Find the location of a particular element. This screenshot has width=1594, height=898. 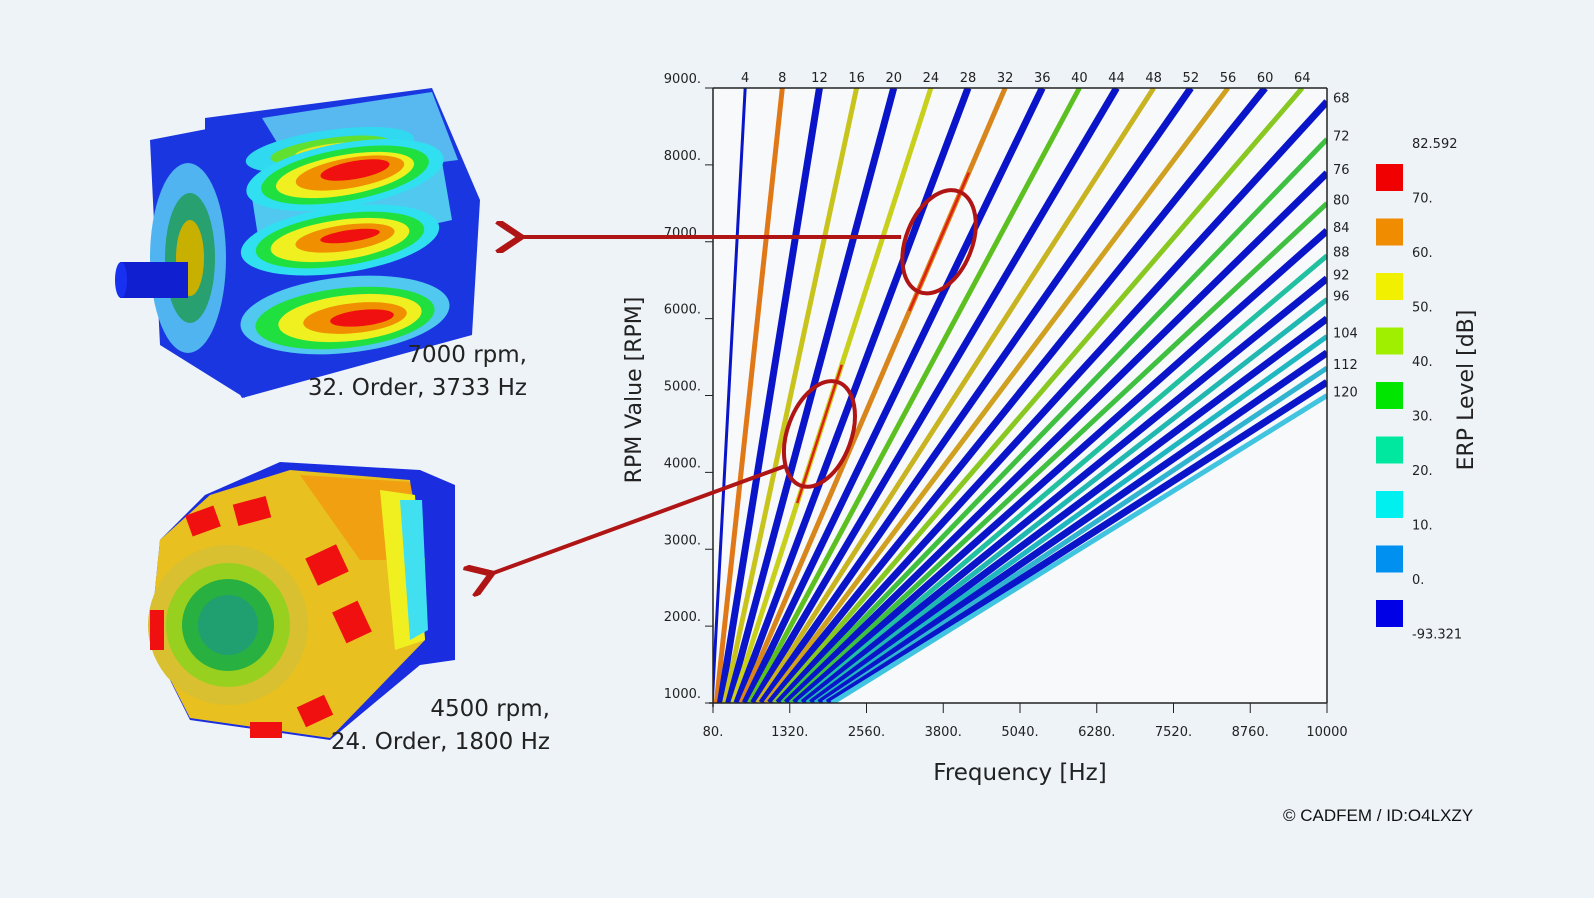

arrow-to-motor-bottom is located at coordinates (637, 519).